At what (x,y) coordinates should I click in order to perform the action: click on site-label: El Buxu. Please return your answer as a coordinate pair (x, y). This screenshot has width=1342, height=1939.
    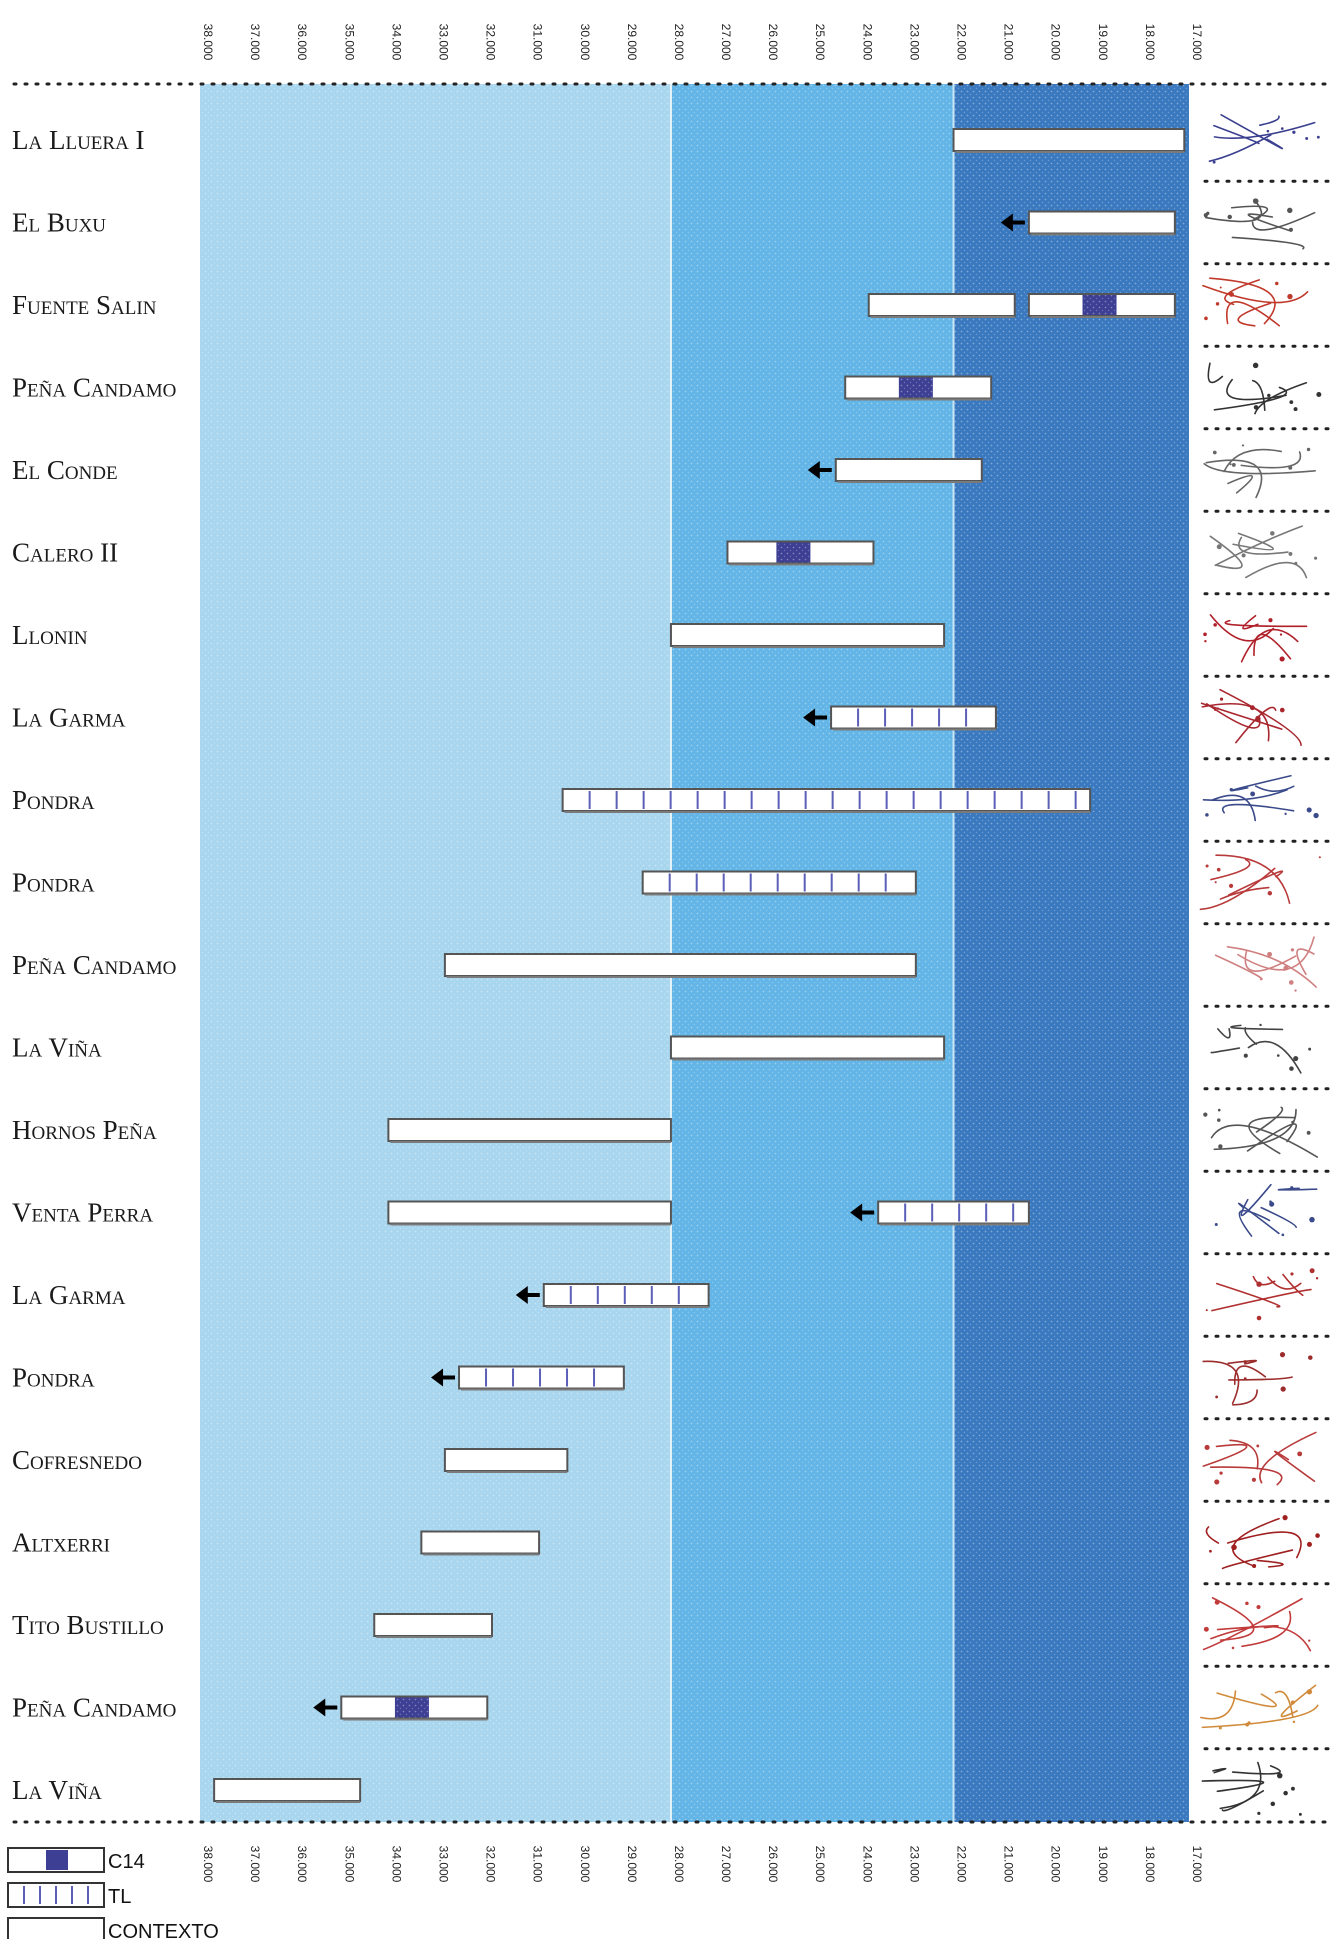
    Looking at the image, I should click on (59, 223).